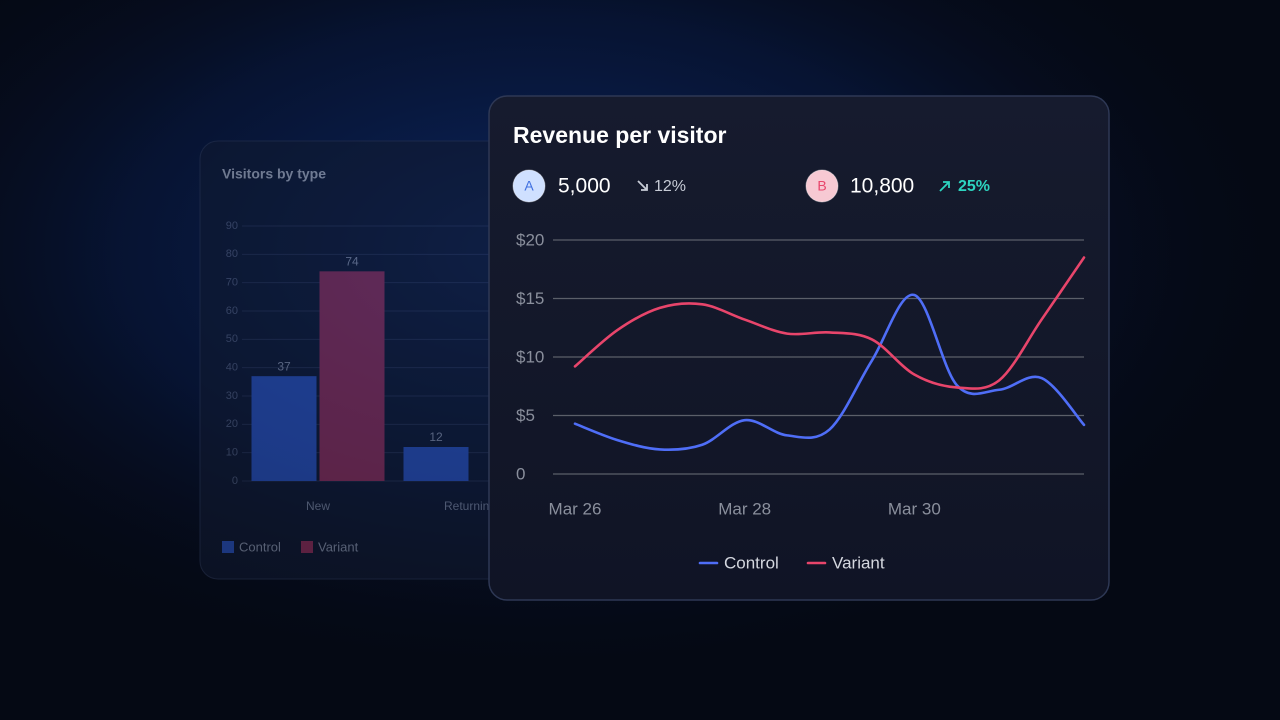 The image size is (1280, 720). What do you see at coordinates (944, 186) in the screenshot?
I see `up-arrow` at bounding box center [944, 186].